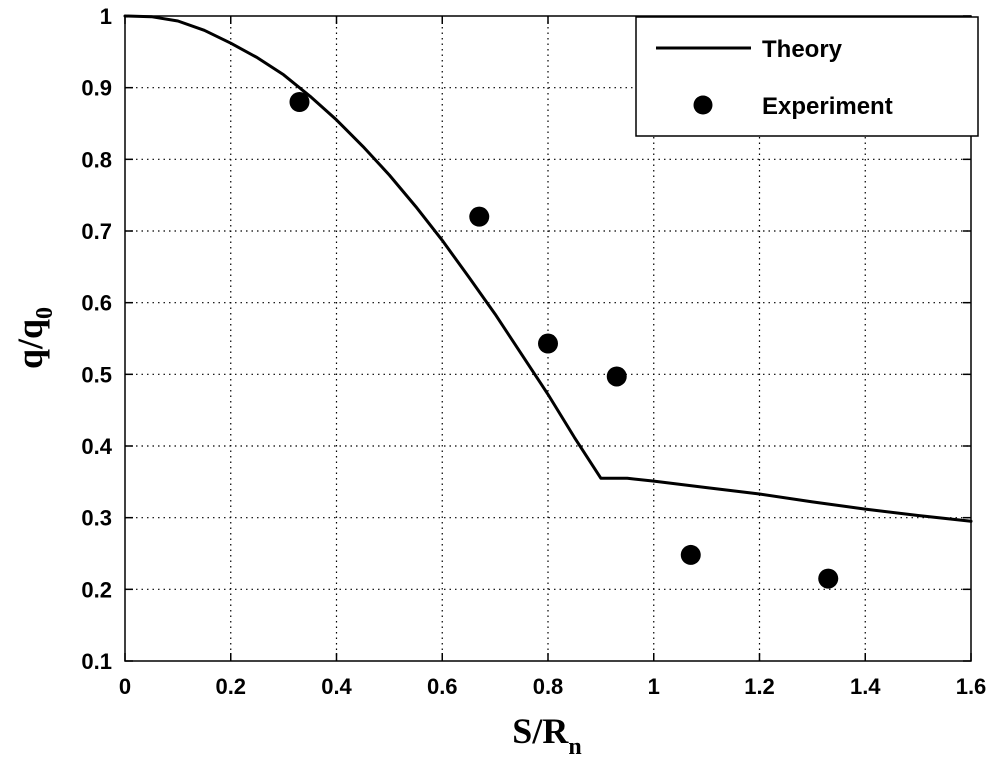 The height and width of the screenshot is (763, 993). What do you see at coordinates (865, 686) in the screenshot?
I see `x-tick-label: 1.4` at bounding box center [865, 686].